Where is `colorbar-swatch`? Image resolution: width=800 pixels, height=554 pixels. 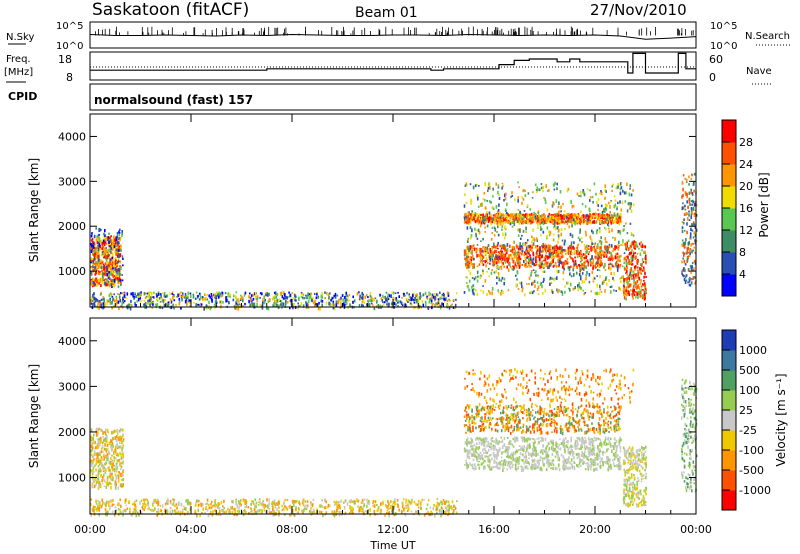 colorbar-swatch is located at coordinates (729, 131).